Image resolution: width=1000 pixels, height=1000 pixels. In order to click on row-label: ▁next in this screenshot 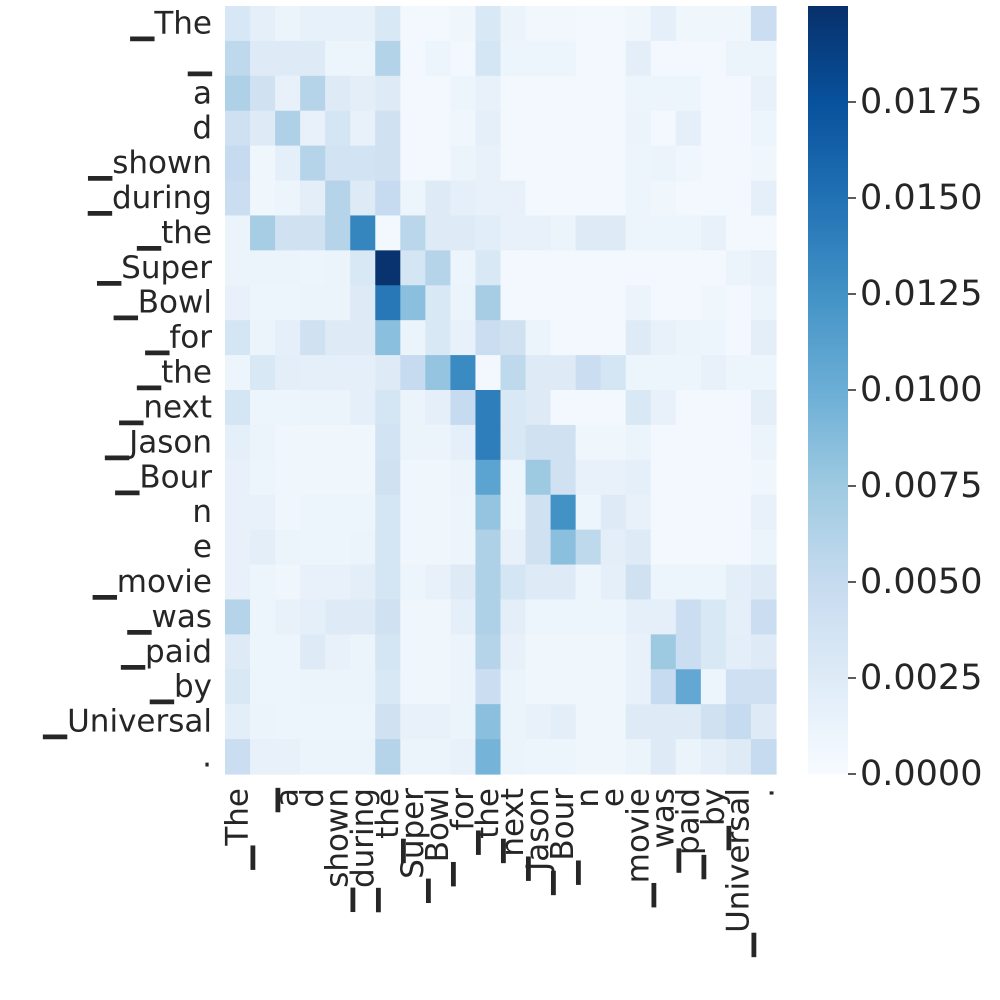, I will do `click(165, 407)`.